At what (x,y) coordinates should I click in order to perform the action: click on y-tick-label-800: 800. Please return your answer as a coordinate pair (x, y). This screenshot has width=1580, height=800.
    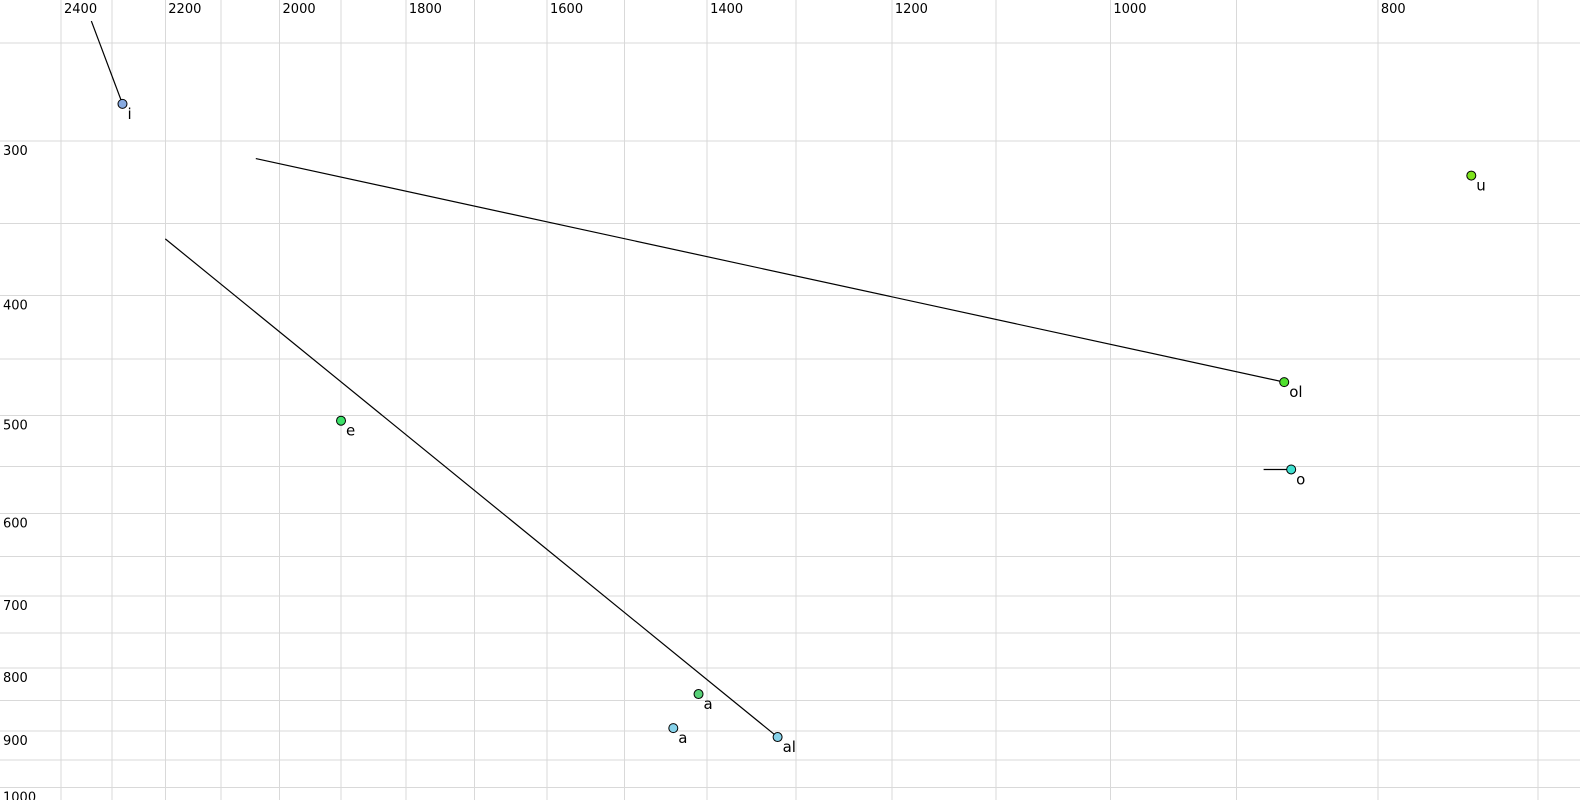
    Looking at the image, I should click on (15, 678).